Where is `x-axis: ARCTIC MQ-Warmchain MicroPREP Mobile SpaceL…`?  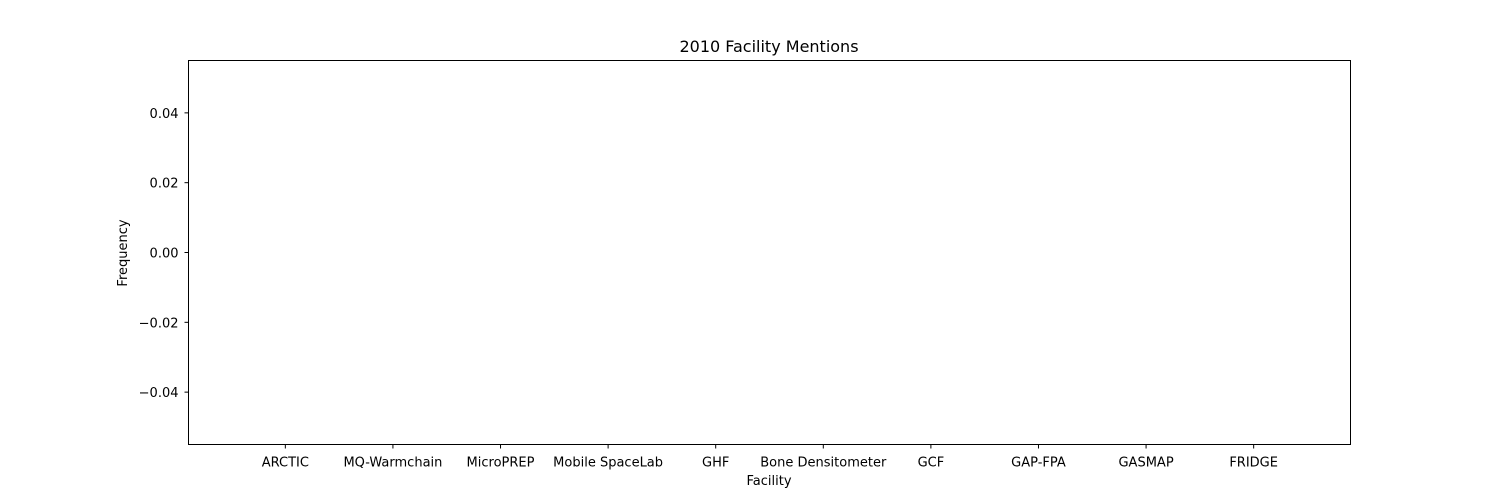 x-axis: ARCTIC MQ-Warmchain MicroPREP Mobile SpaceL… is located at coordinates (770, 458).